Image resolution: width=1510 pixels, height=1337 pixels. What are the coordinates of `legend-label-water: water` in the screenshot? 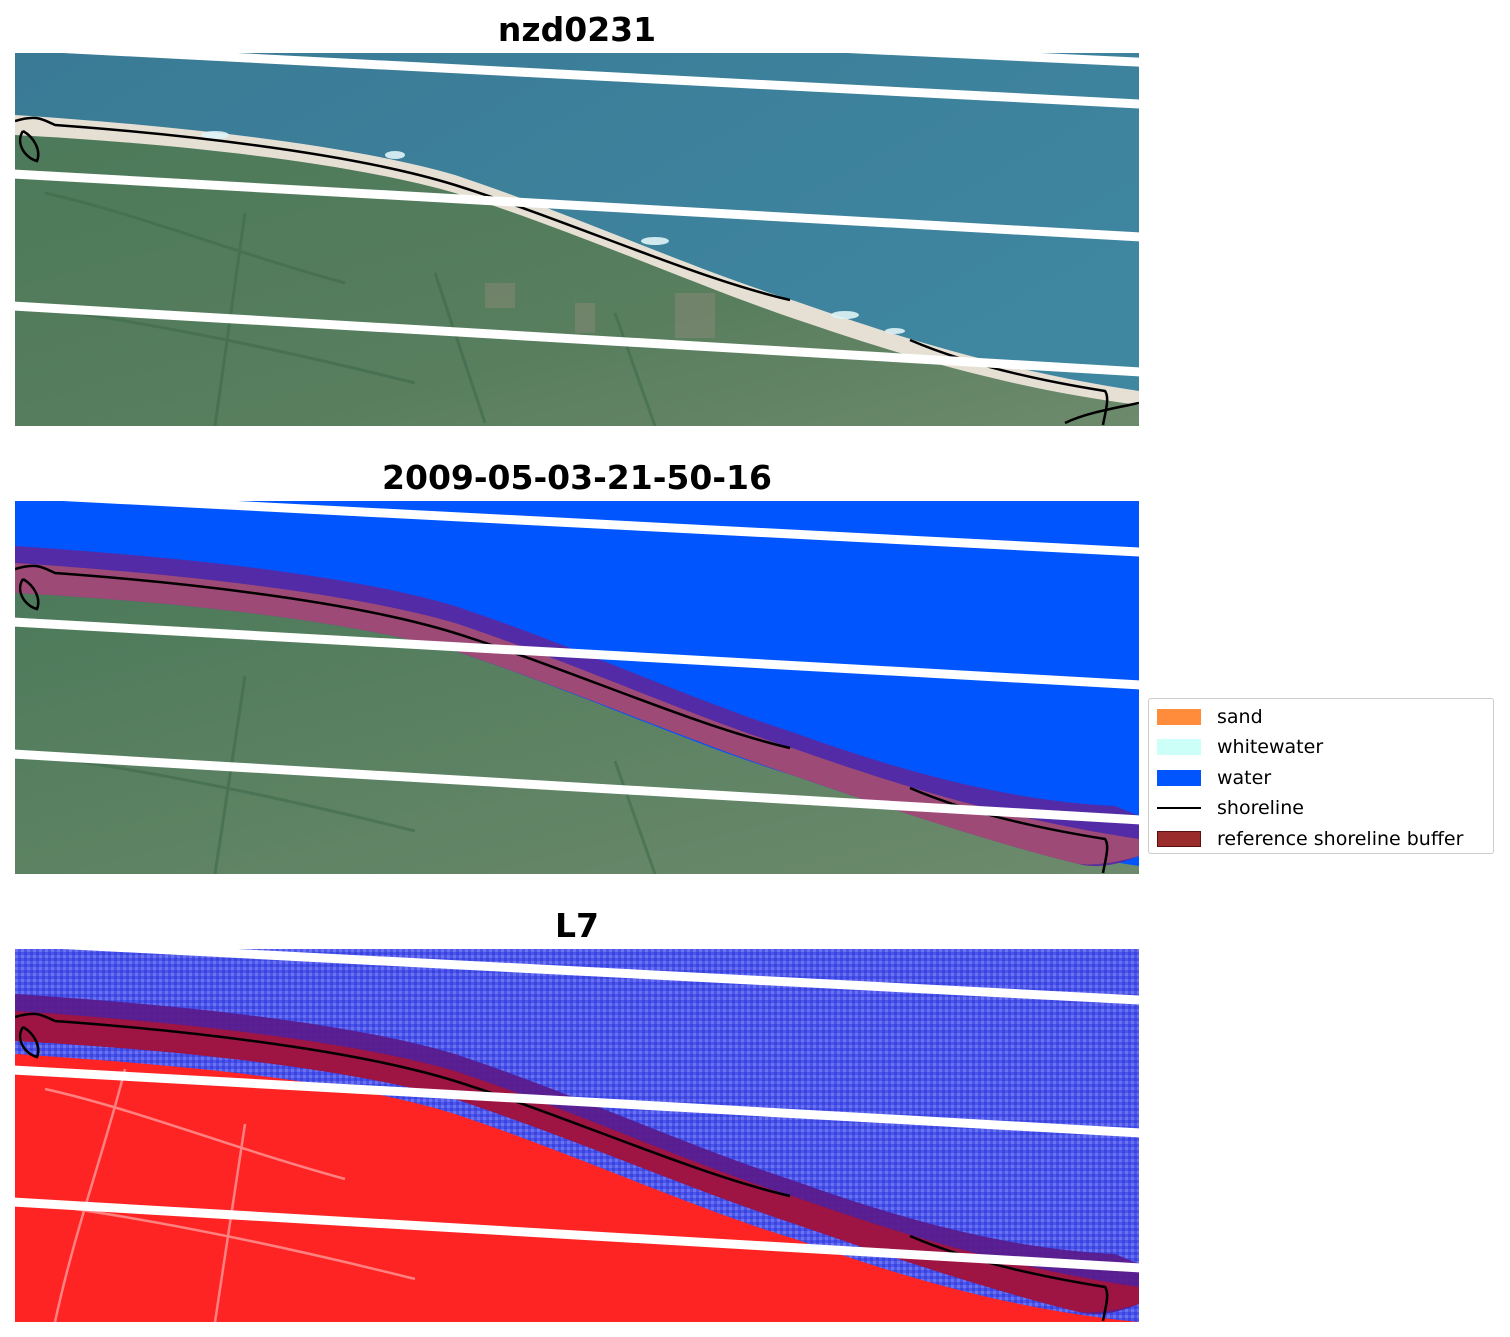 It's located at (1244, 777).